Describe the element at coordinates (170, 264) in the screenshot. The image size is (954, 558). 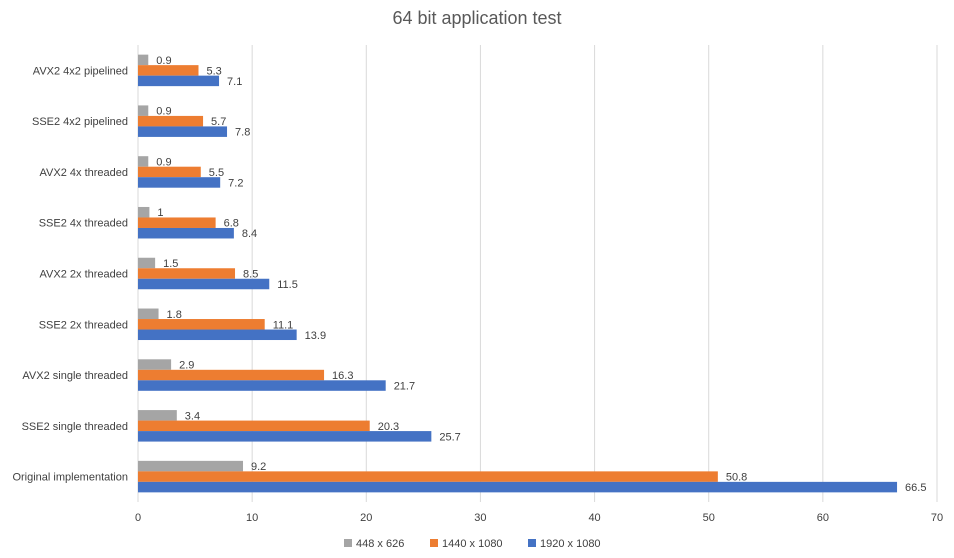
I see `data-label: 1.5` at that location.